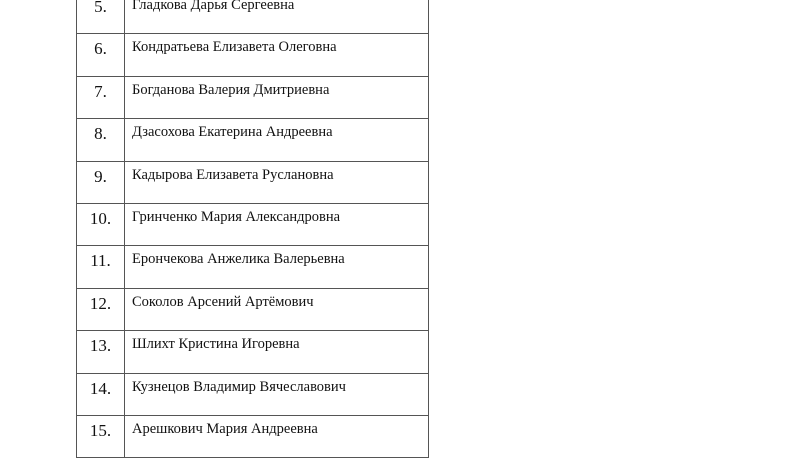 This screenshot has width=800, height=458. What do you see at coordinates (100, 267) in the screenshot?
I see `row-number: 11.` at bounding box center [100, 267].